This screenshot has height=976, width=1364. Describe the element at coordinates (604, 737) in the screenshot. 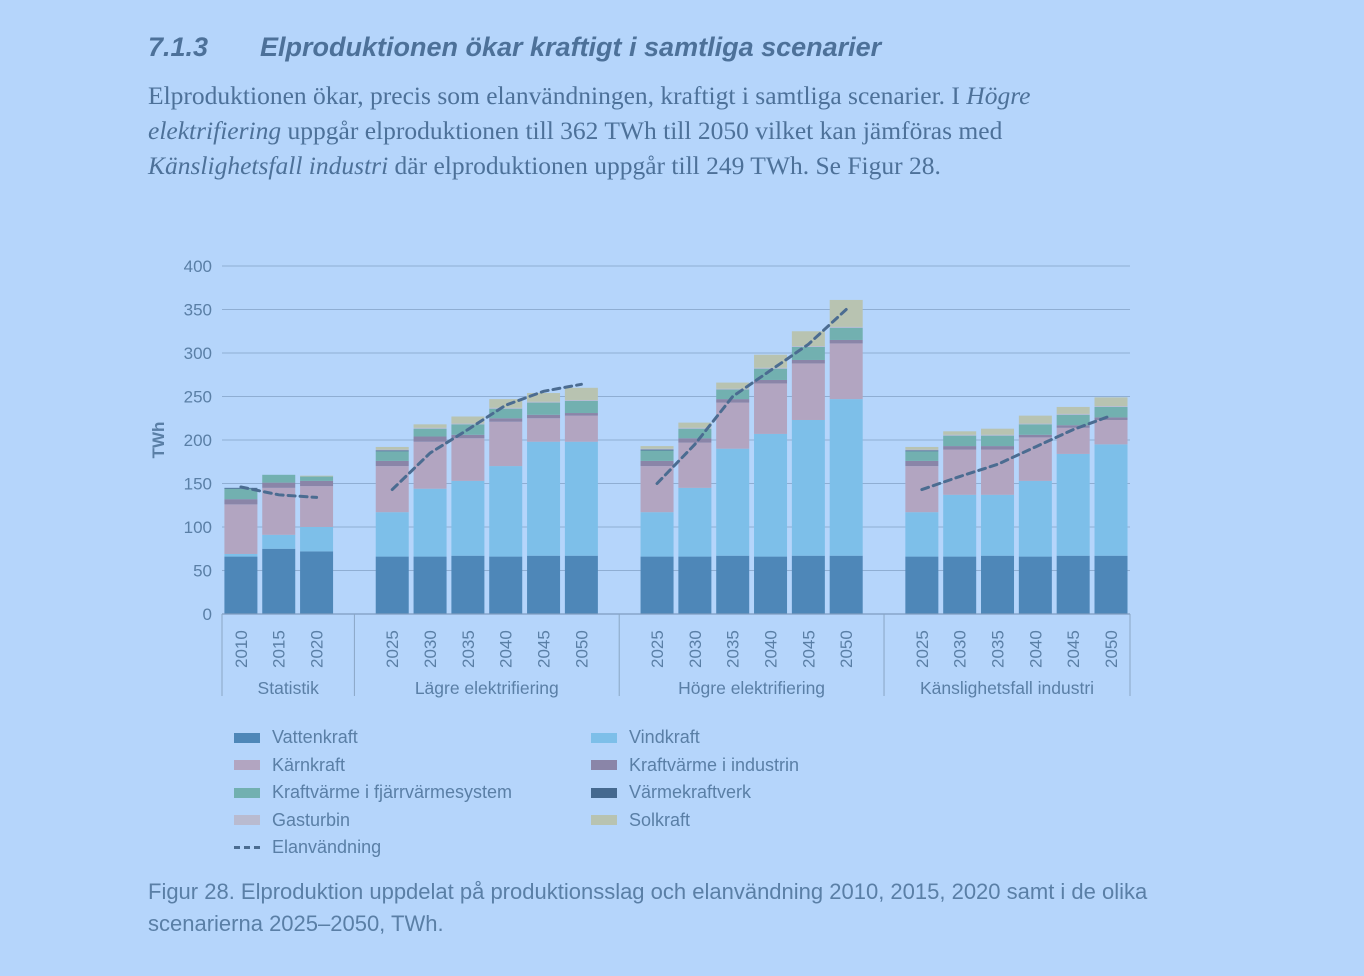

I see `legend-swatch-vindkraft` at that location.